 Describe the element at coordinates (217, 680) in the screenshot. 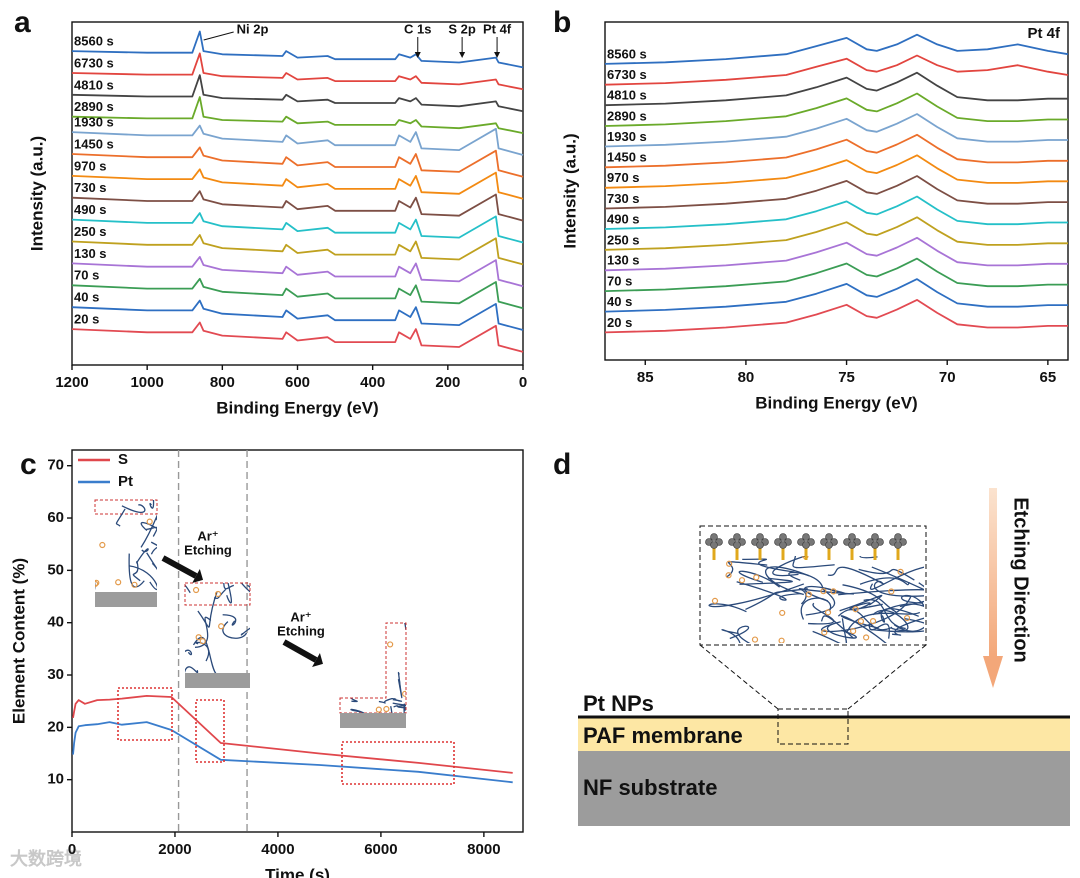

I see `inset-base` at that location.